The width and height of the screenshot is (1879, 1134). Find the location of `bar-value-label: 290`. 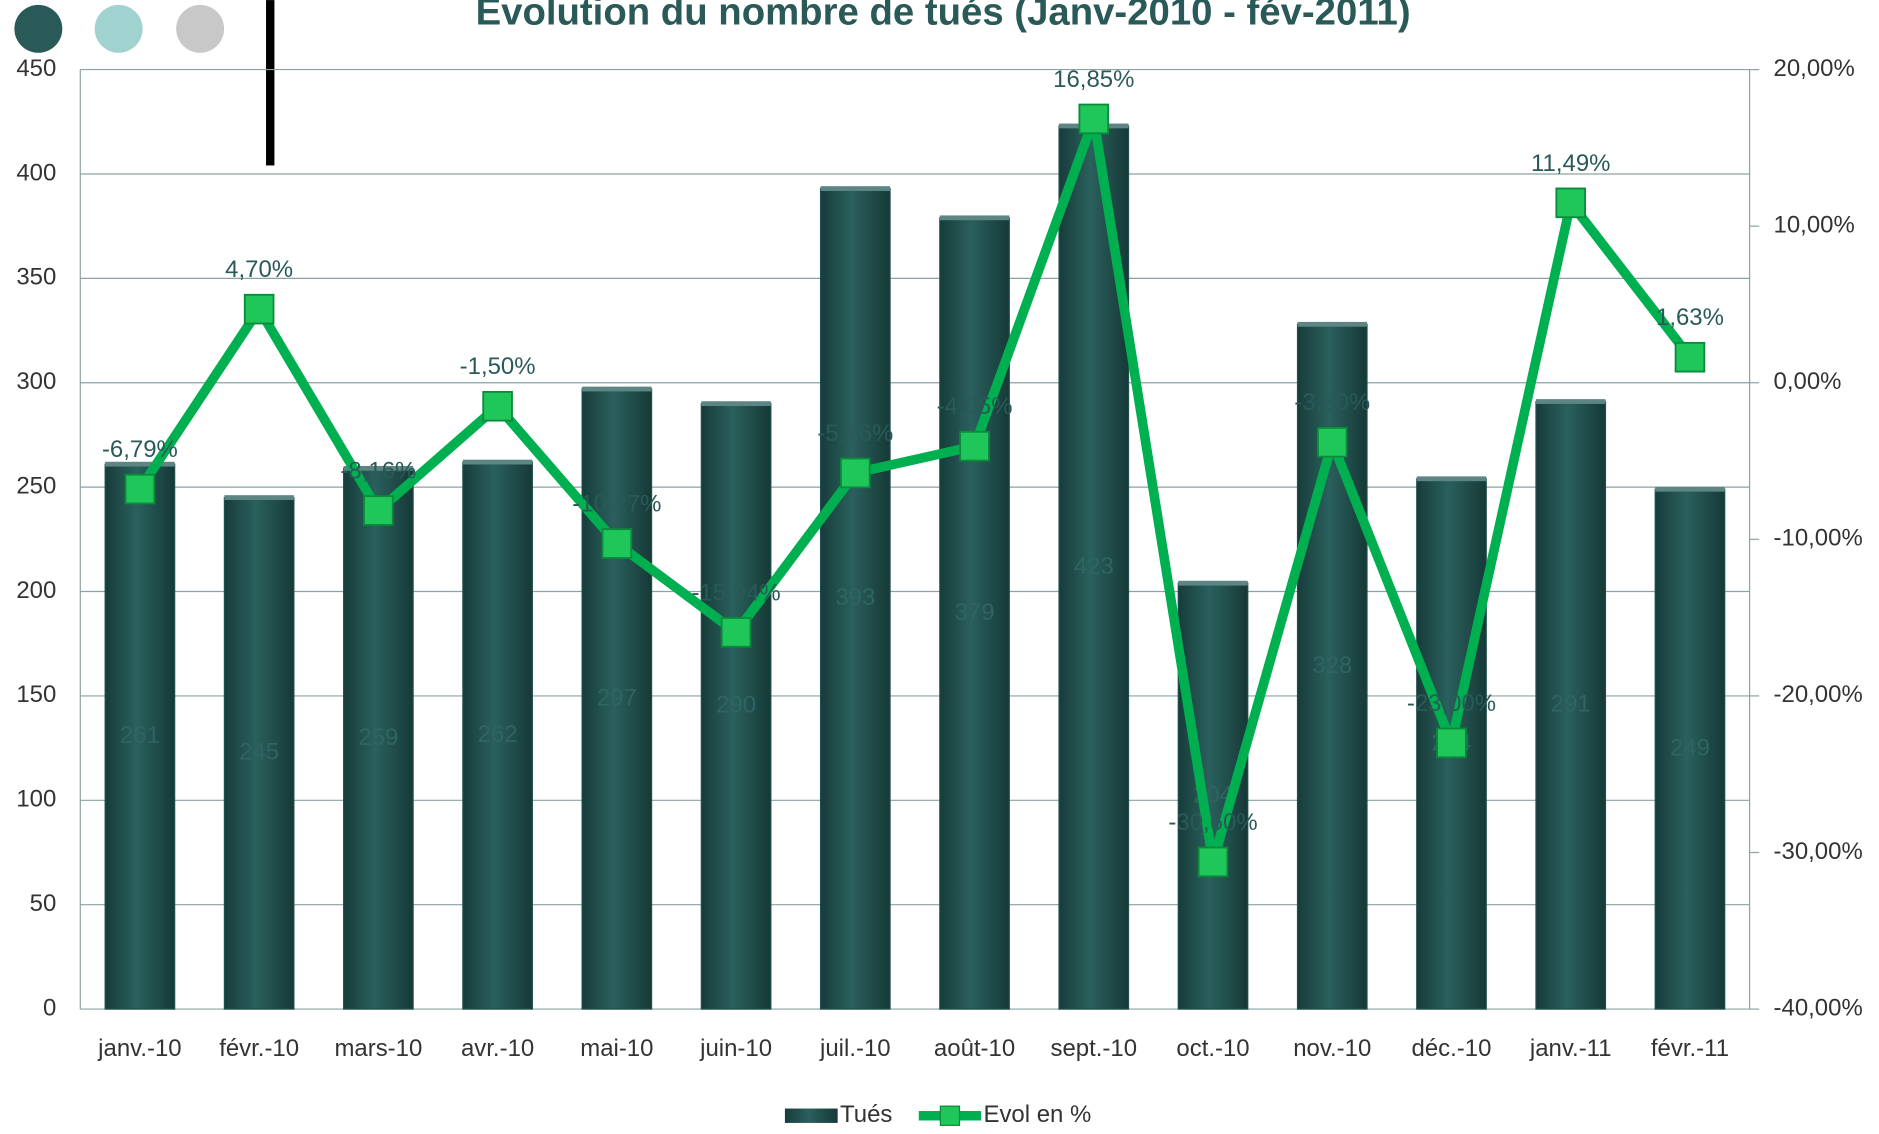

bar-value-label: 290 is located at coordinates (736, 705).